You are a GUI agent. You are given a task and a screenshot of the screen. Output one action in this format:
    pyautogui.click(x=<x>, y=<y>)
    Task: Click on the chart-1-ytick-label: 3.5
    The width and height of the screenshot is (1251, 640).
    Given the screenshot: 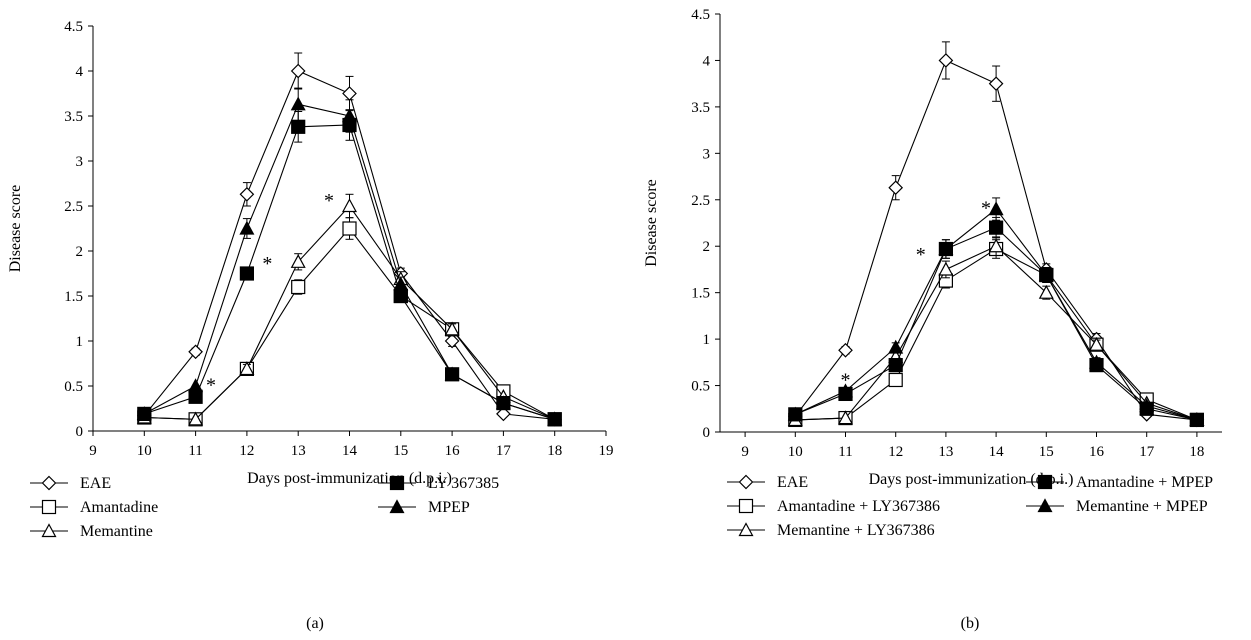 What is the action you would take?
    pyautogui.click(x=700, y=108)
    